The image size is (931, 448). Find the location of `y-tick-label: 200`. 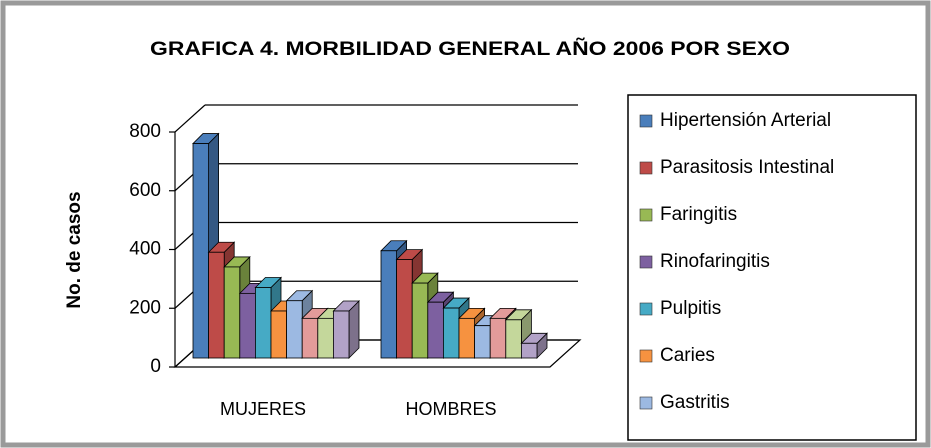

y-tick-label: 200 is located at coordinates (145, 307).